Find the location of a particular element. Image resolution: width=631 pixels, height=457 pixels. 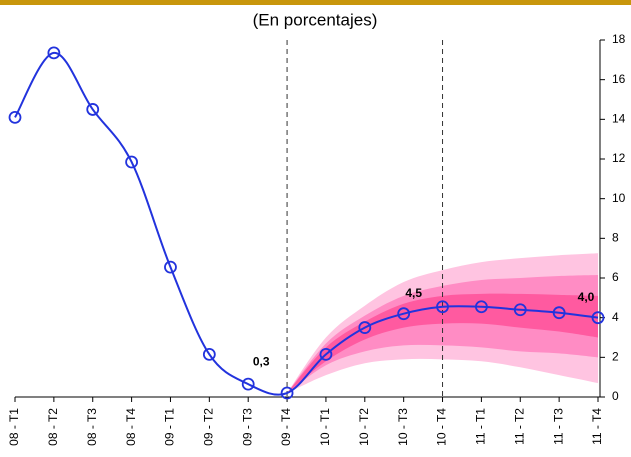

y-tick-label: 4 is located at coordinates (615, 317).